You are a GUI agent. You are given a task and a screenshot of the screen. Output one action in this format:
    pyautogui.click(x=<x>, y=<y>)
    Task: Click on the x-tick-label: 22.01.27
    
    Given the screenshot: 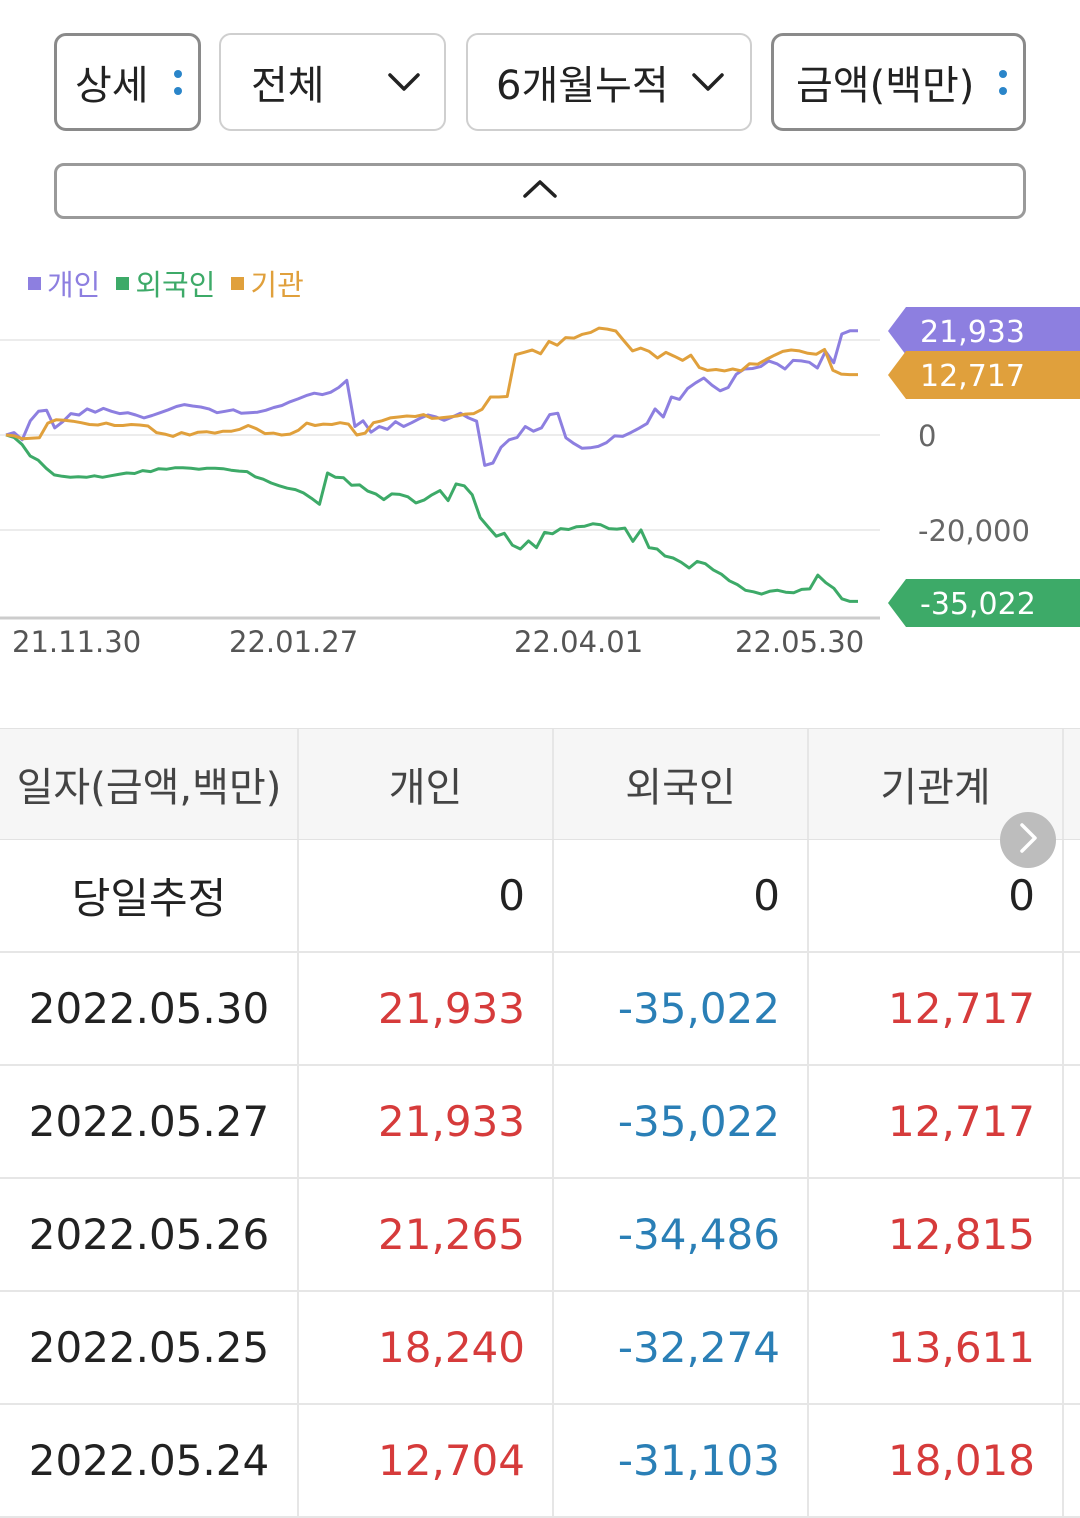 What is the action you would take?
    pyautogui.click(x=293, y=642)
    